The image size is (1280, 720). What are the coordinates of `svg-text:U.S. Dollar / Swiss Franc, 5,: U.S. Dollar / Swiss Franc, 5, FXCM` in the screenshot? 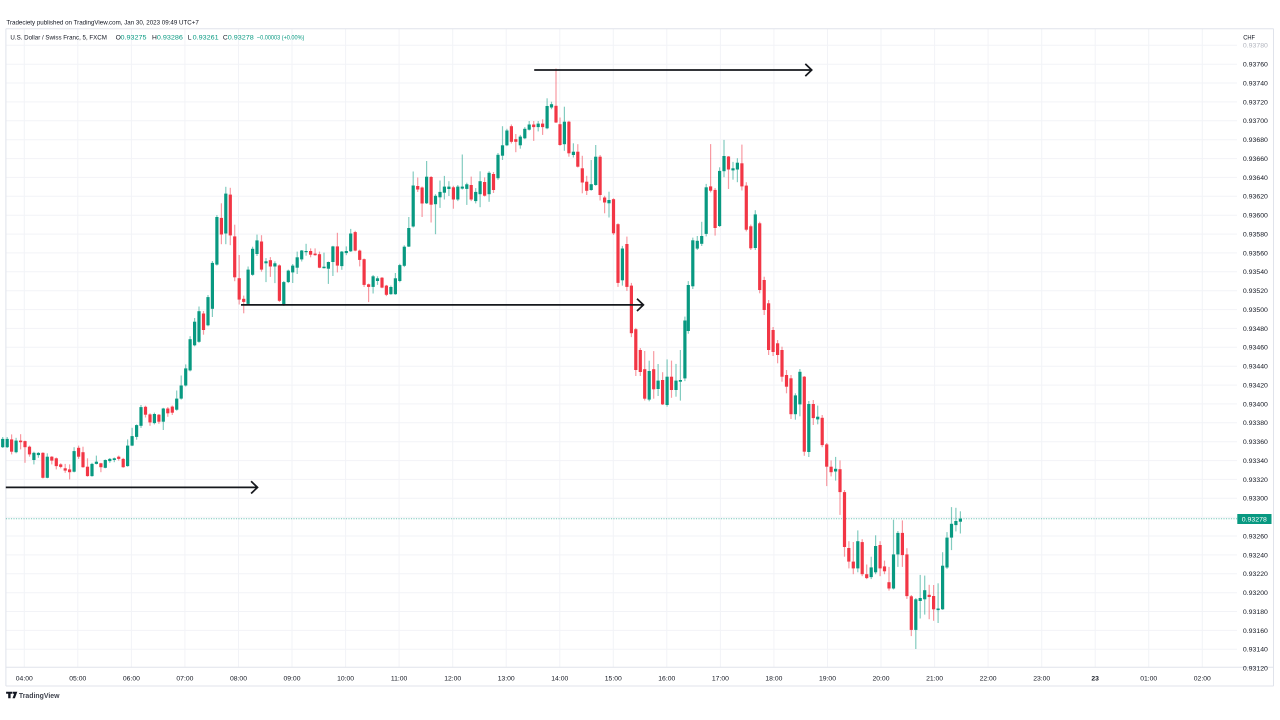 It's located at (58, 37).